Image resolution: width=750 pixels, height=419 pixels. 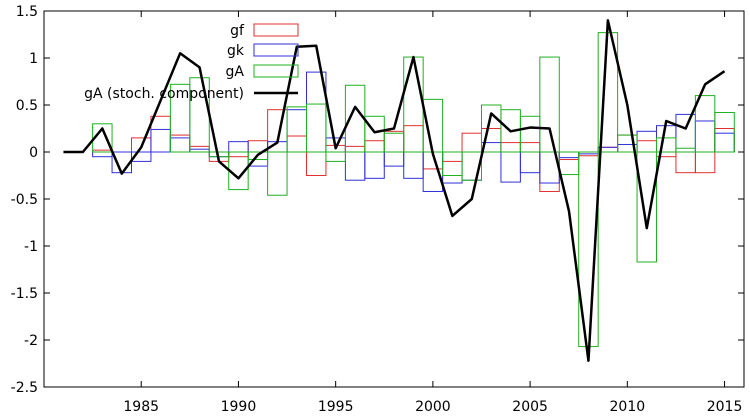 What do you see at coordinates (27, 106) in the screenshot?
I see `y-tick-label: 0.5` at bounding box center [27, 106].